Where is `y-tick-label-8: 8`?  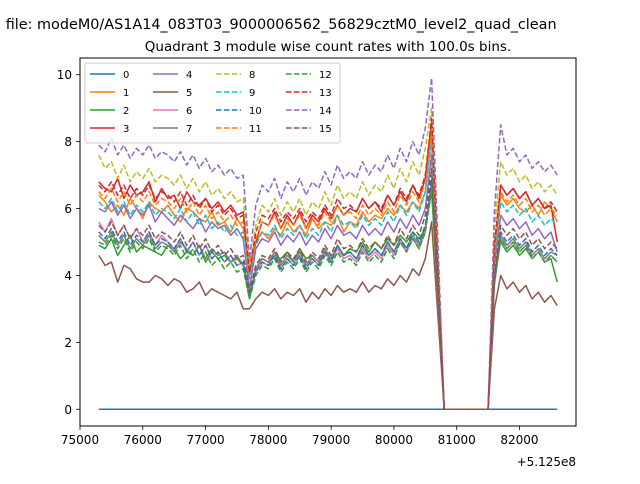
y-tick-label-8: 8 is located at coordinates (68, 142).